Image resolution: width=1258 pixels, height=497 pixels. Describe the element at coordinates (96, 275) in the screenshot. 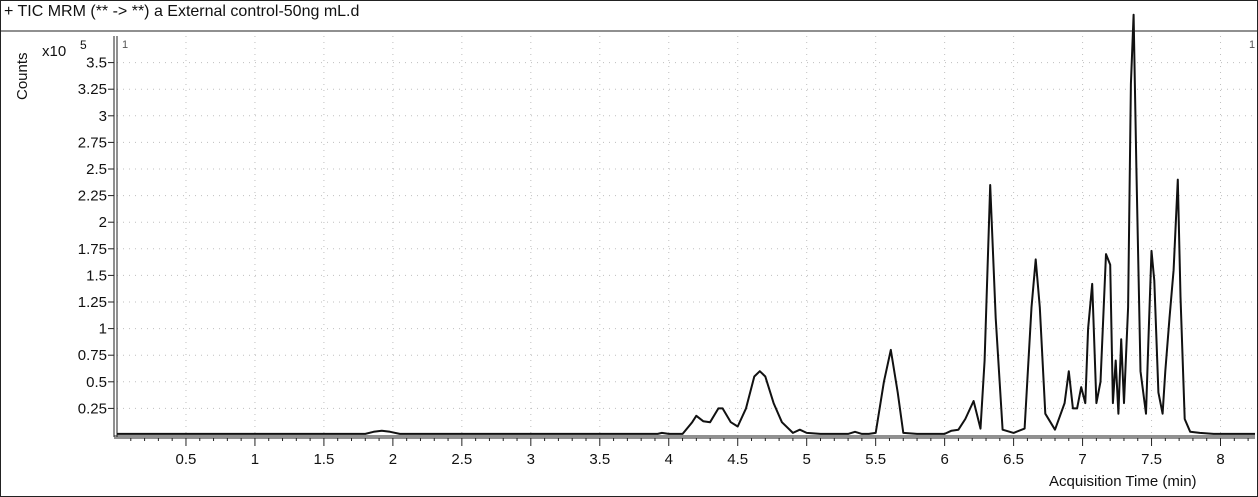

I see `y-tick-label: 1.5` at that location.